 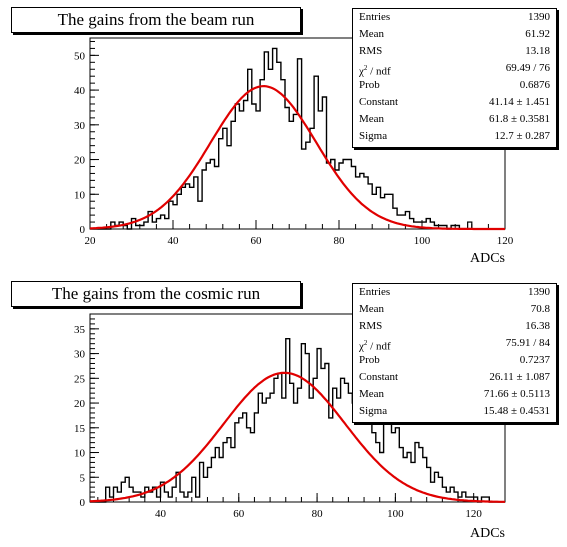 What do you see at coordinates (534, 85) in the screenshot?
I see `stats-value: 0.6876` at bounding box center [534, 85].